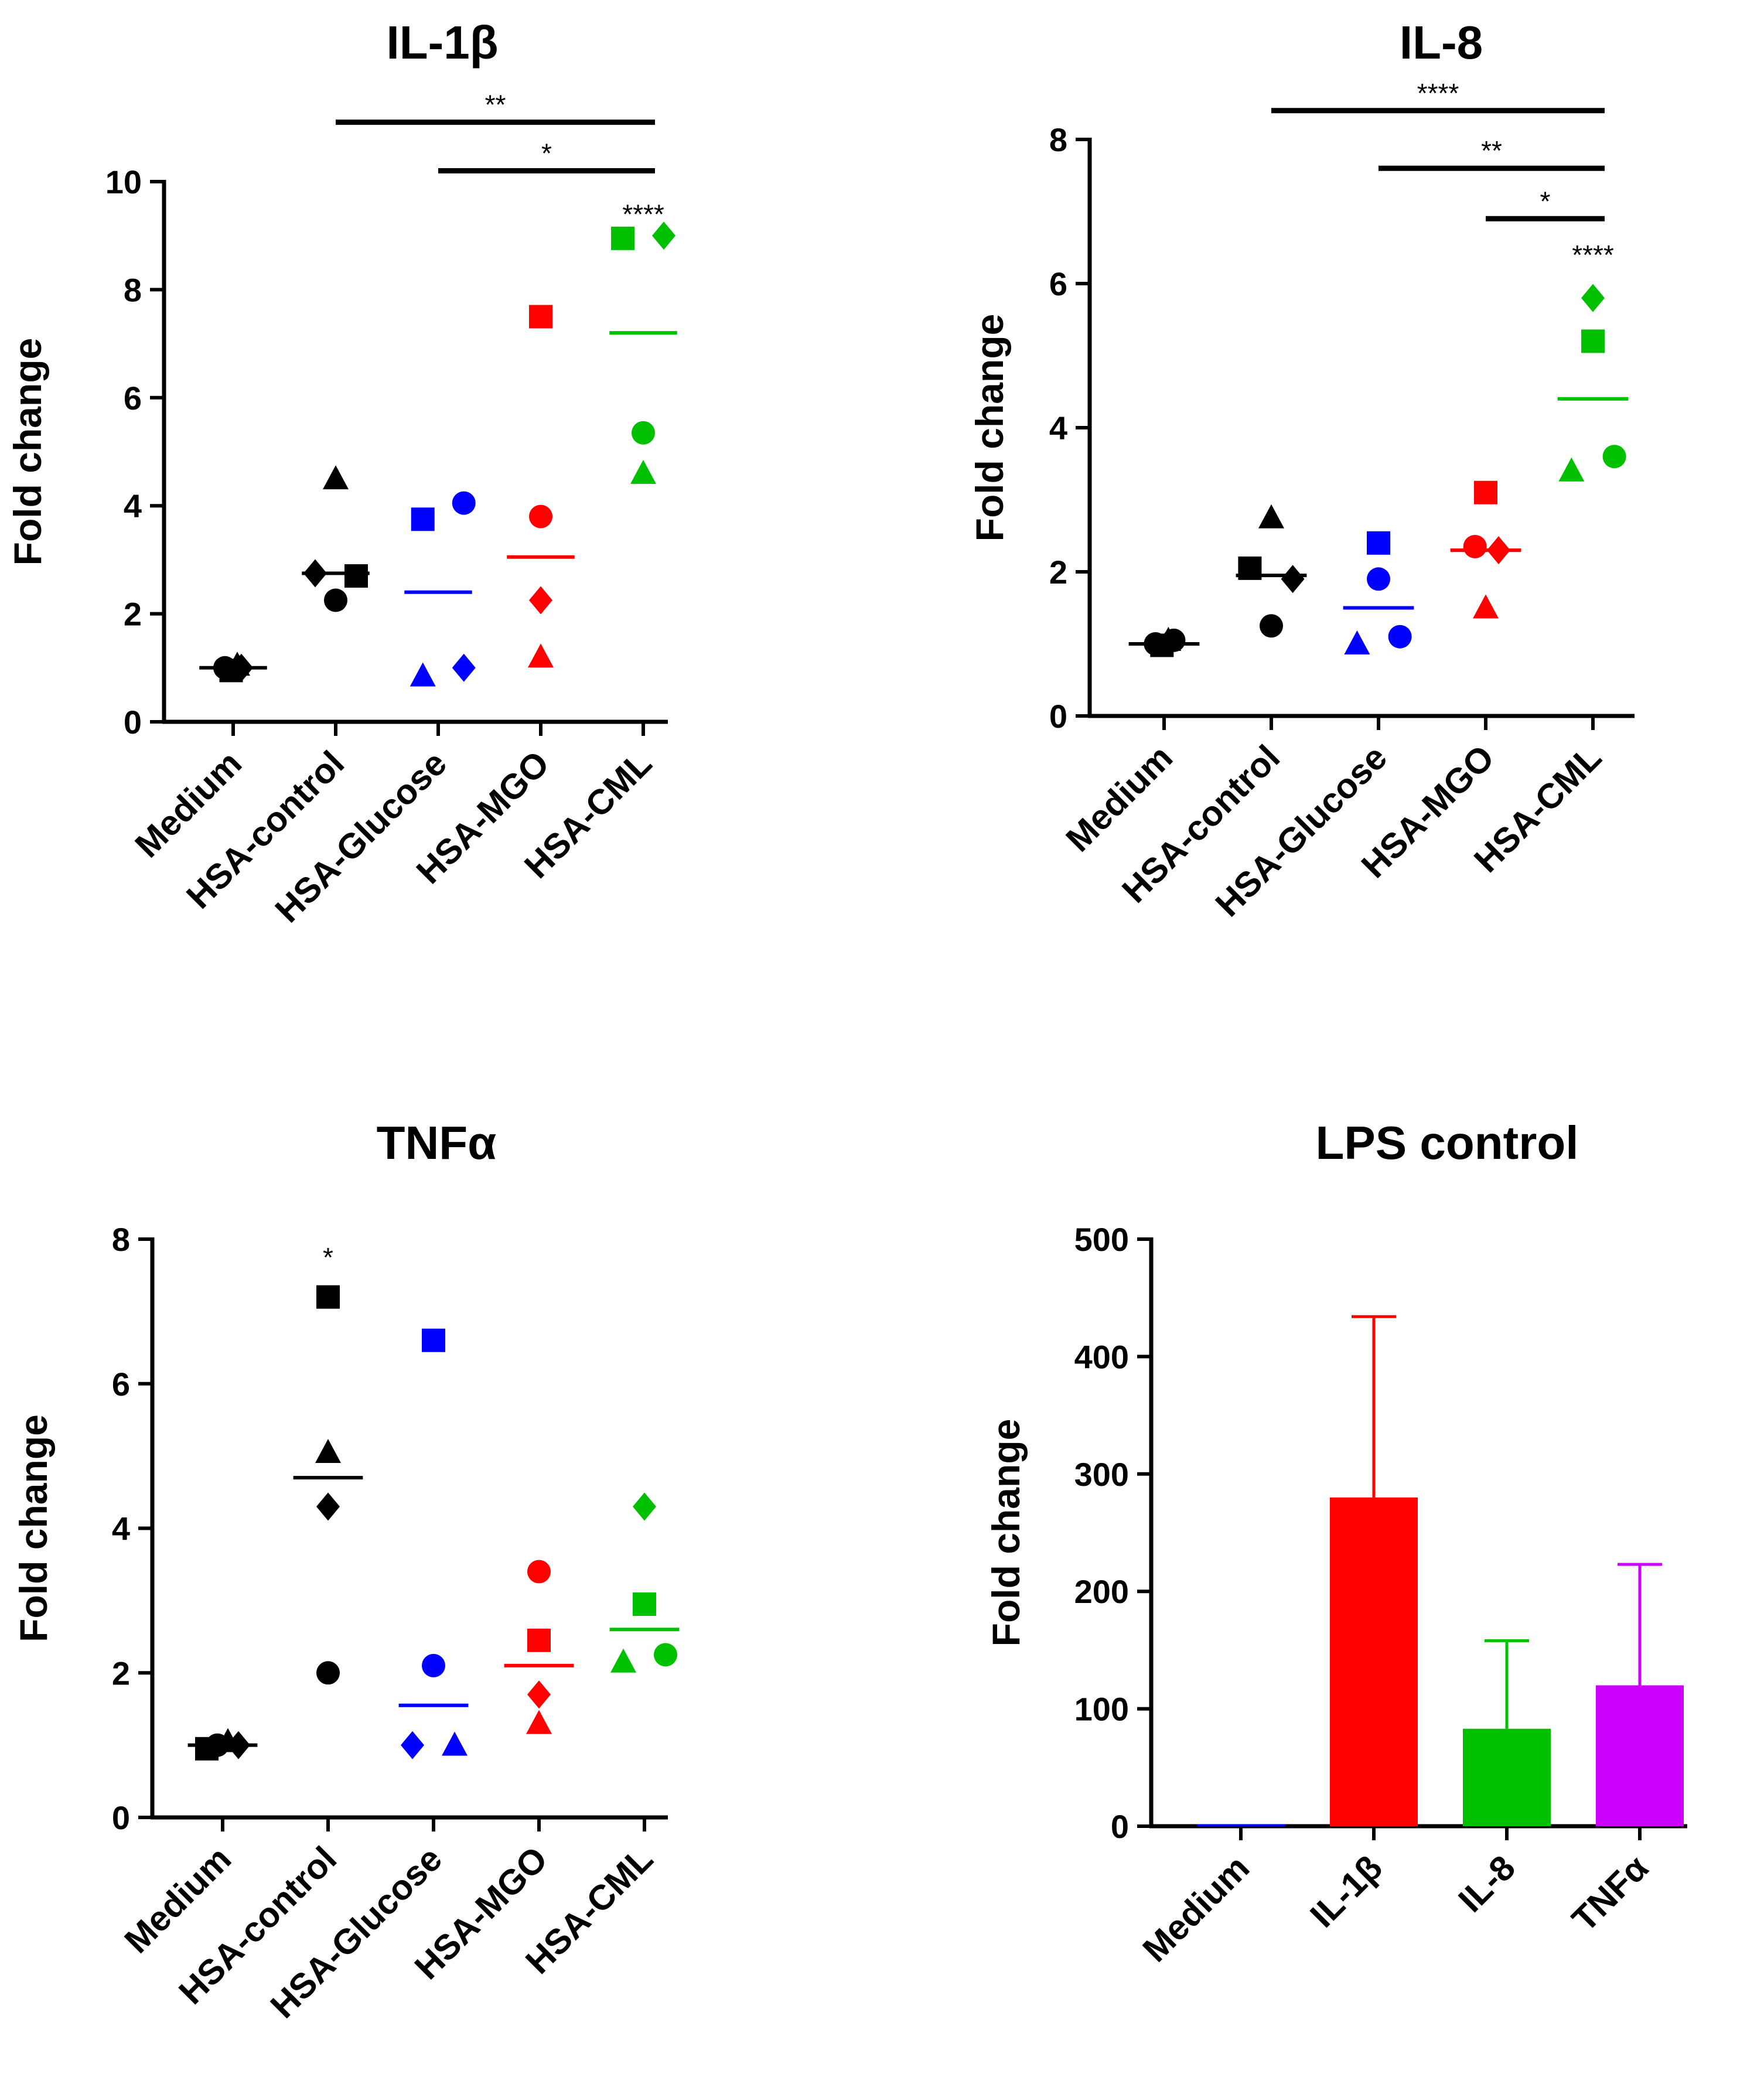 Image resolution: width=1764 pixels, height=2084 pixels. What do you see at coordinates (1441, 42) in the screenshot?
I see `chart-title: IL-8` at bounding box center [1441, 42].